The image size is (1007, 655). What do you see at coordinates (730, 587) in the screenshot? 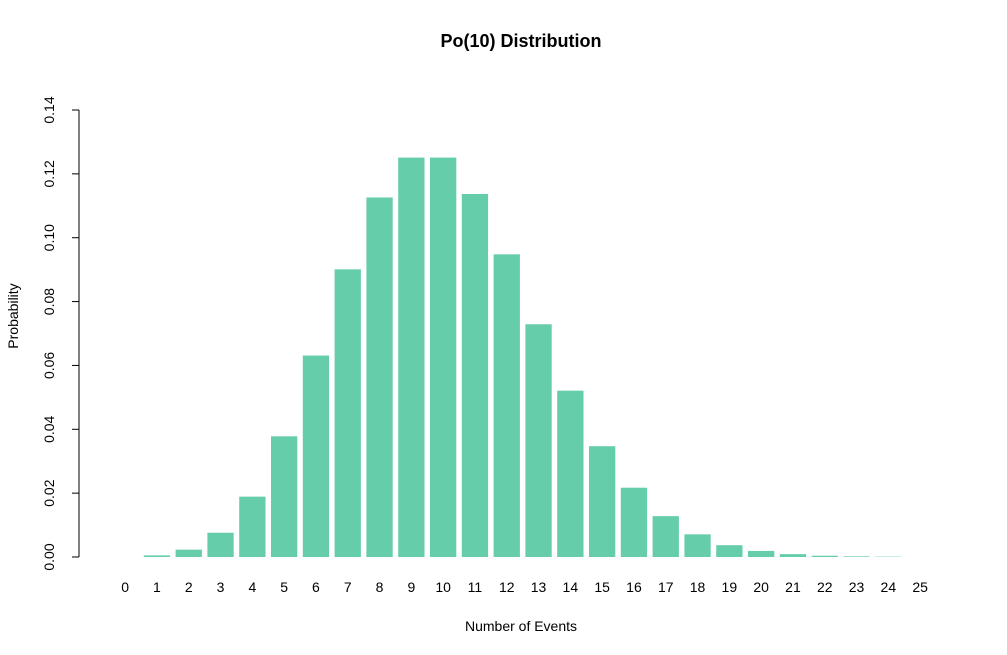
I see `x-tick-label: 19` at bounding box center [730, 587].